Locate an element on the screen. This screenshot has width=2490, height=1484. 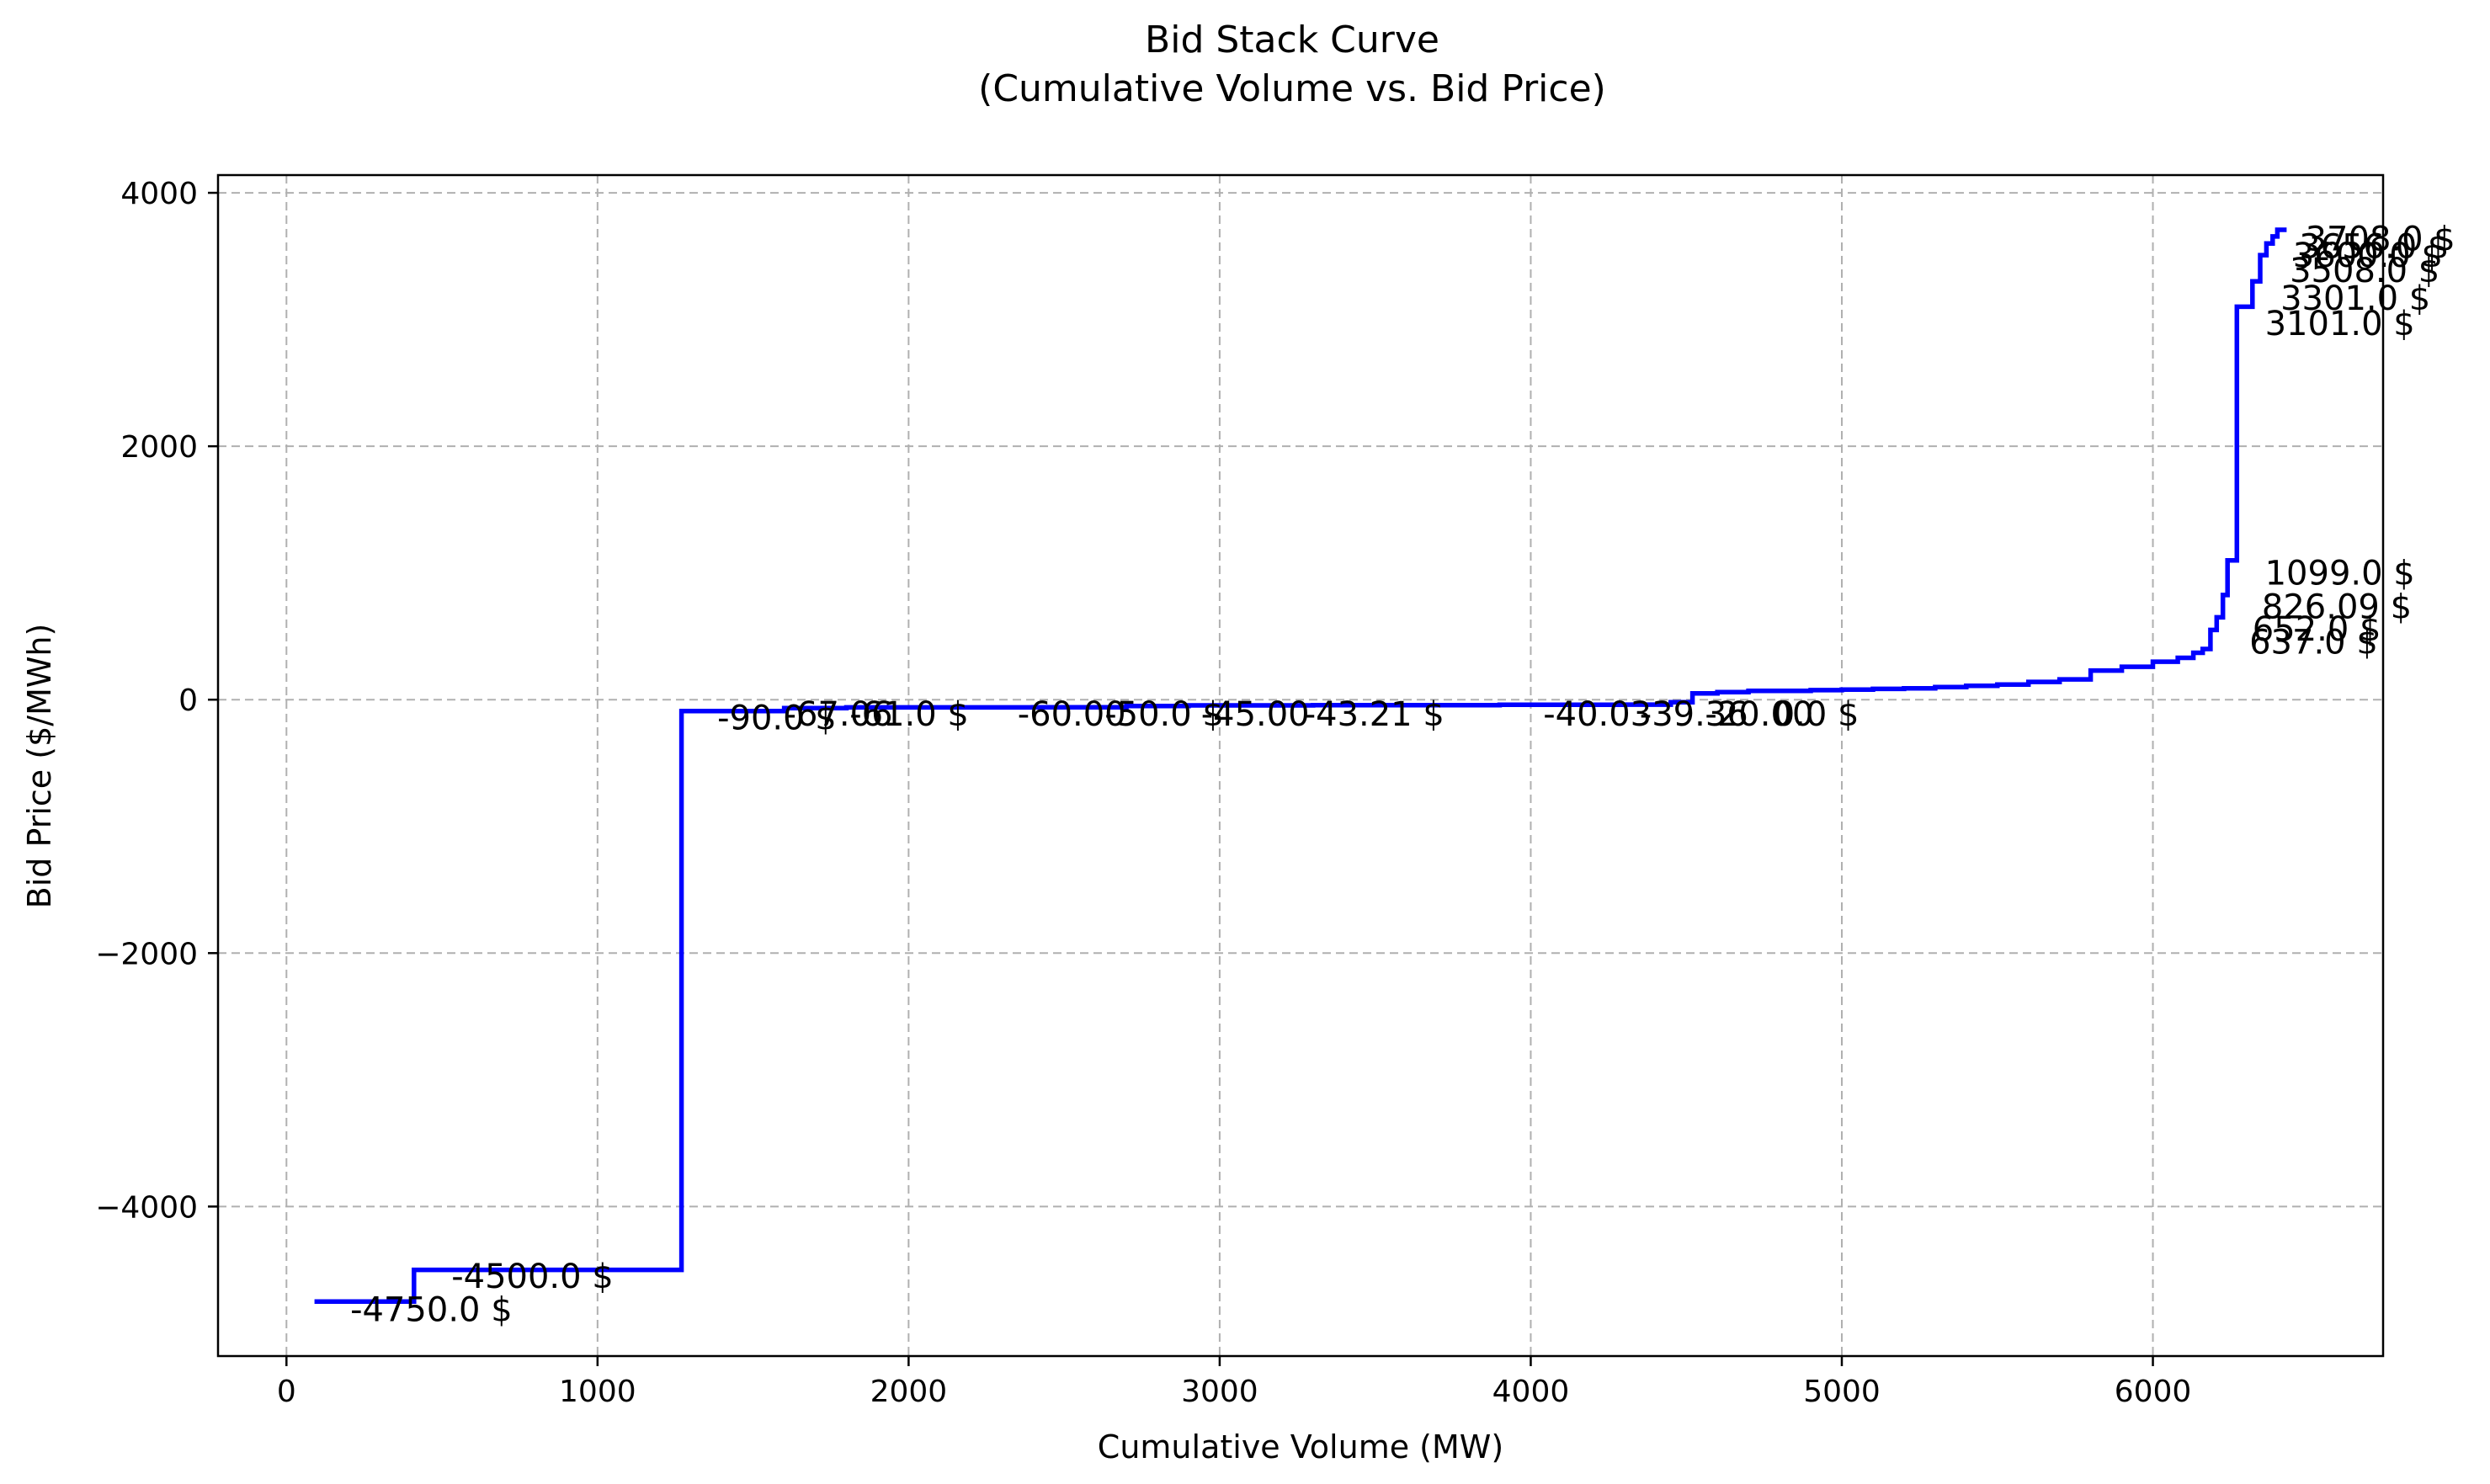
price-annotation: 0.0 $ is located at coordinates (1817, 714).